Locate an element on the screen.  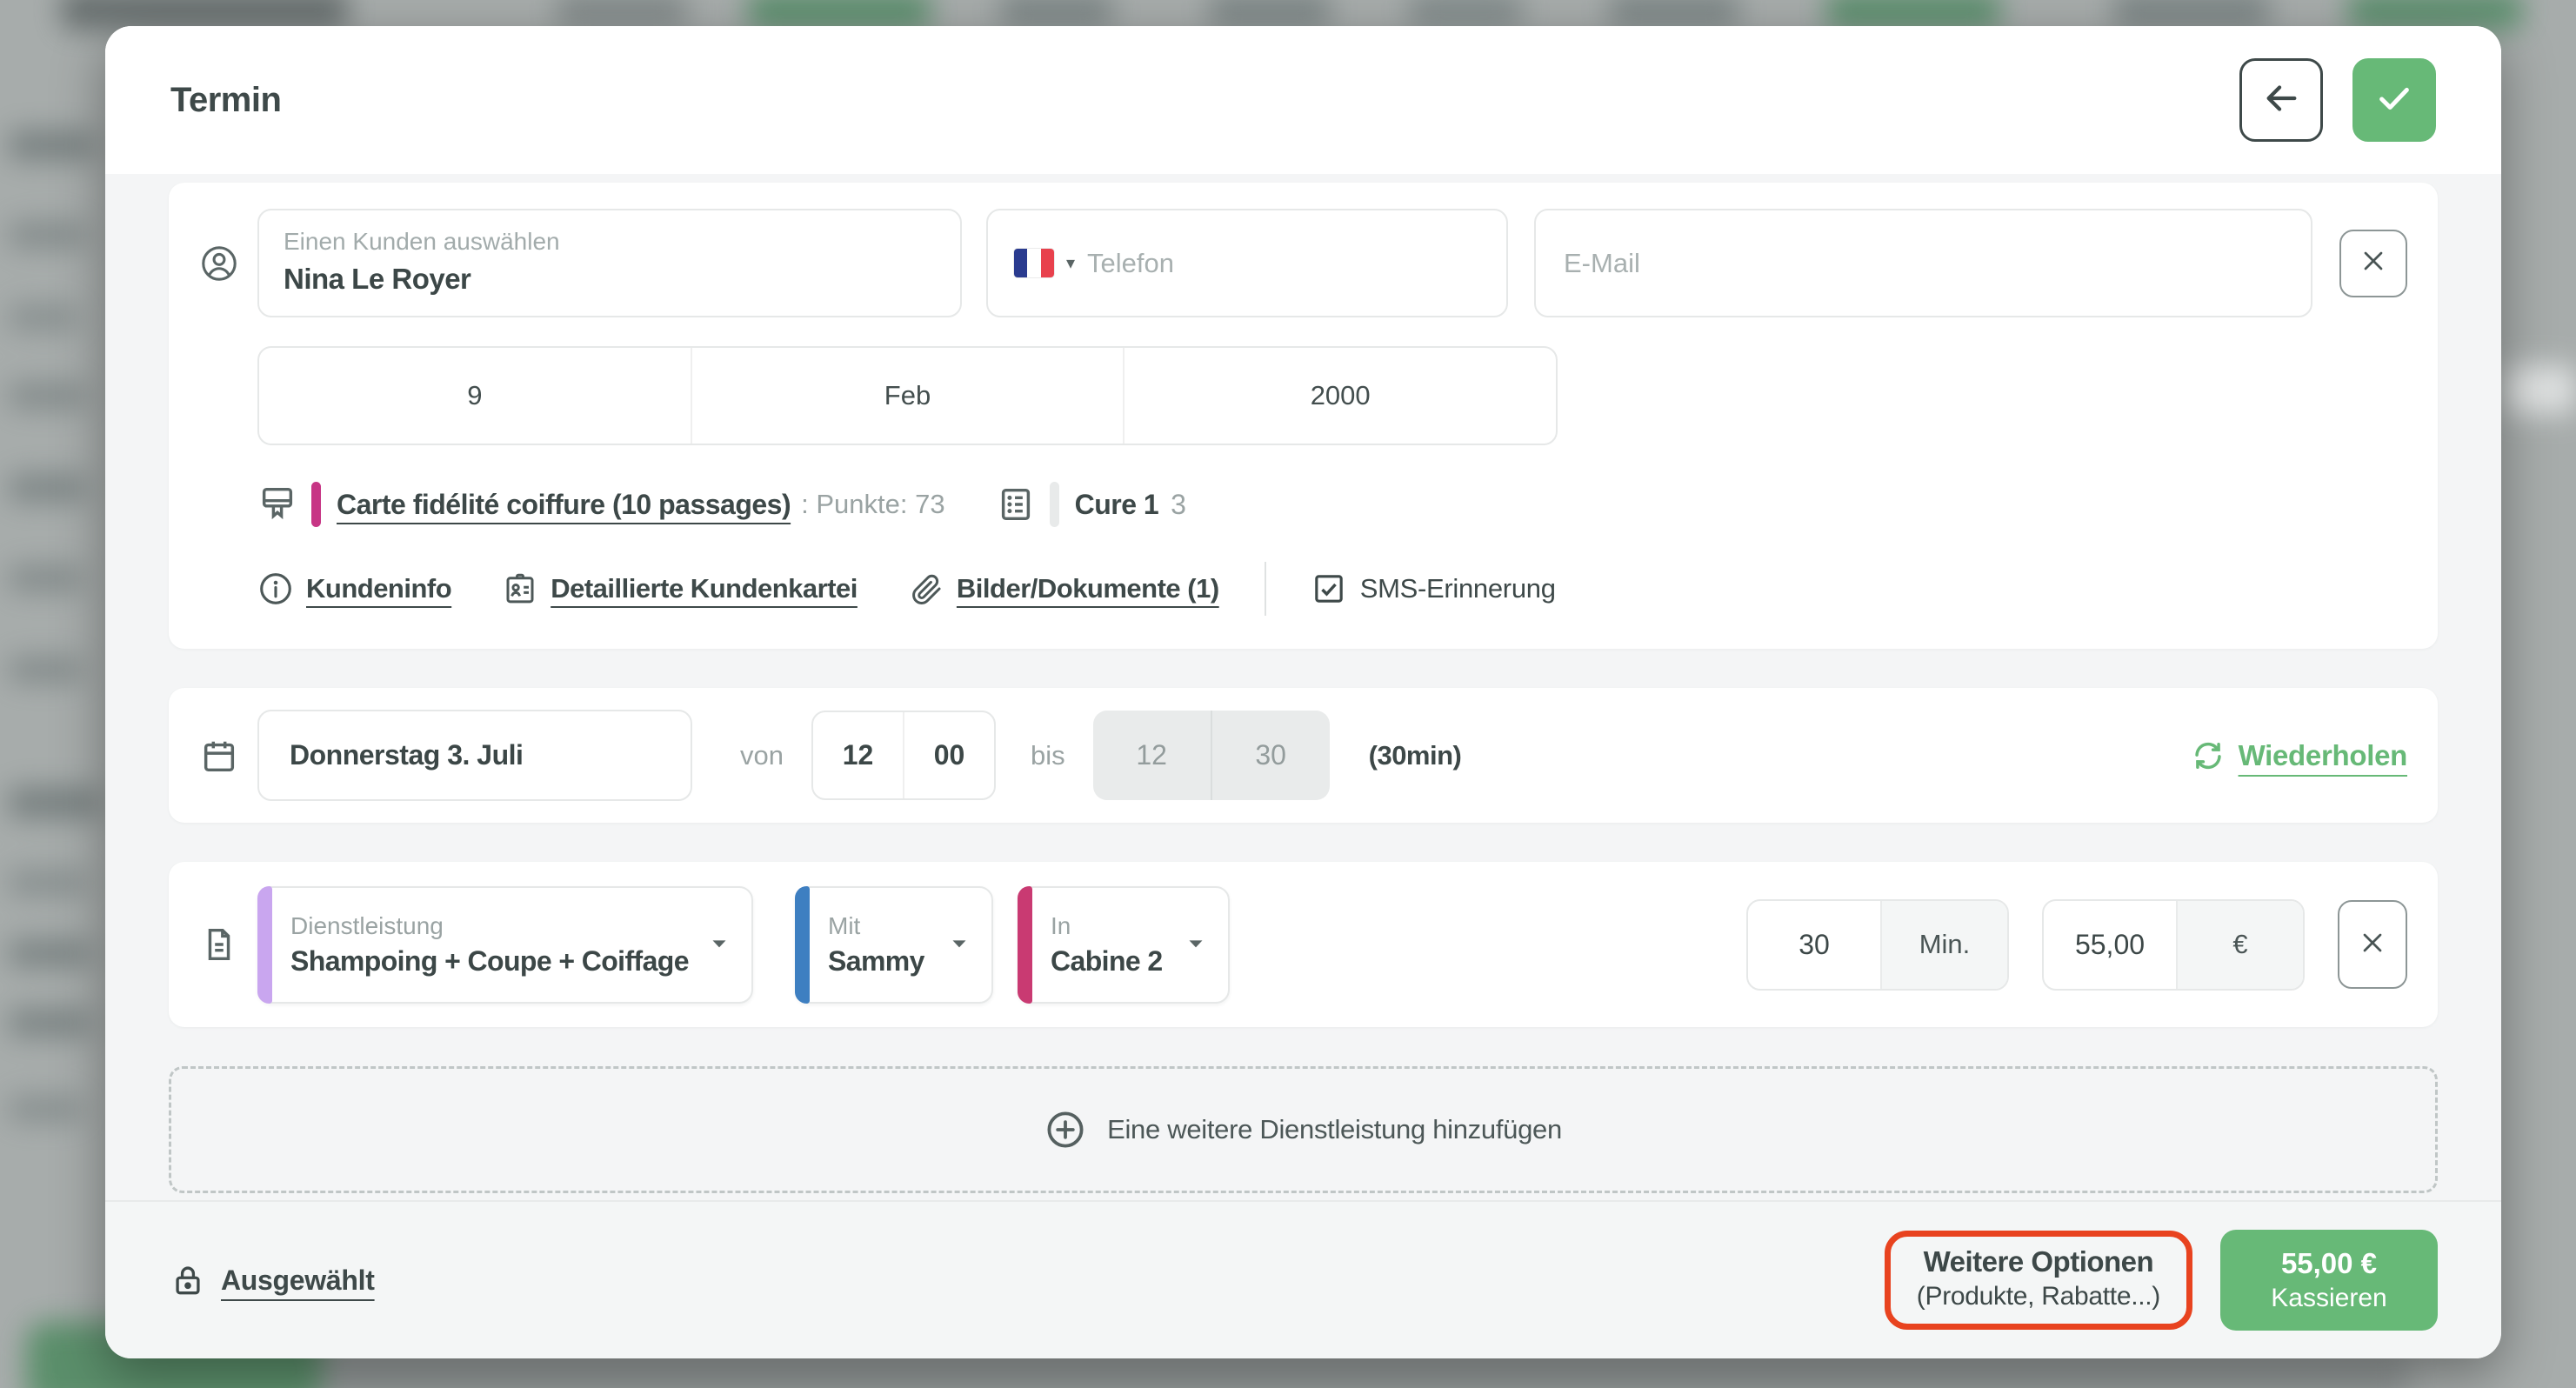
confirm-button is located at coordinates (2394, 100).